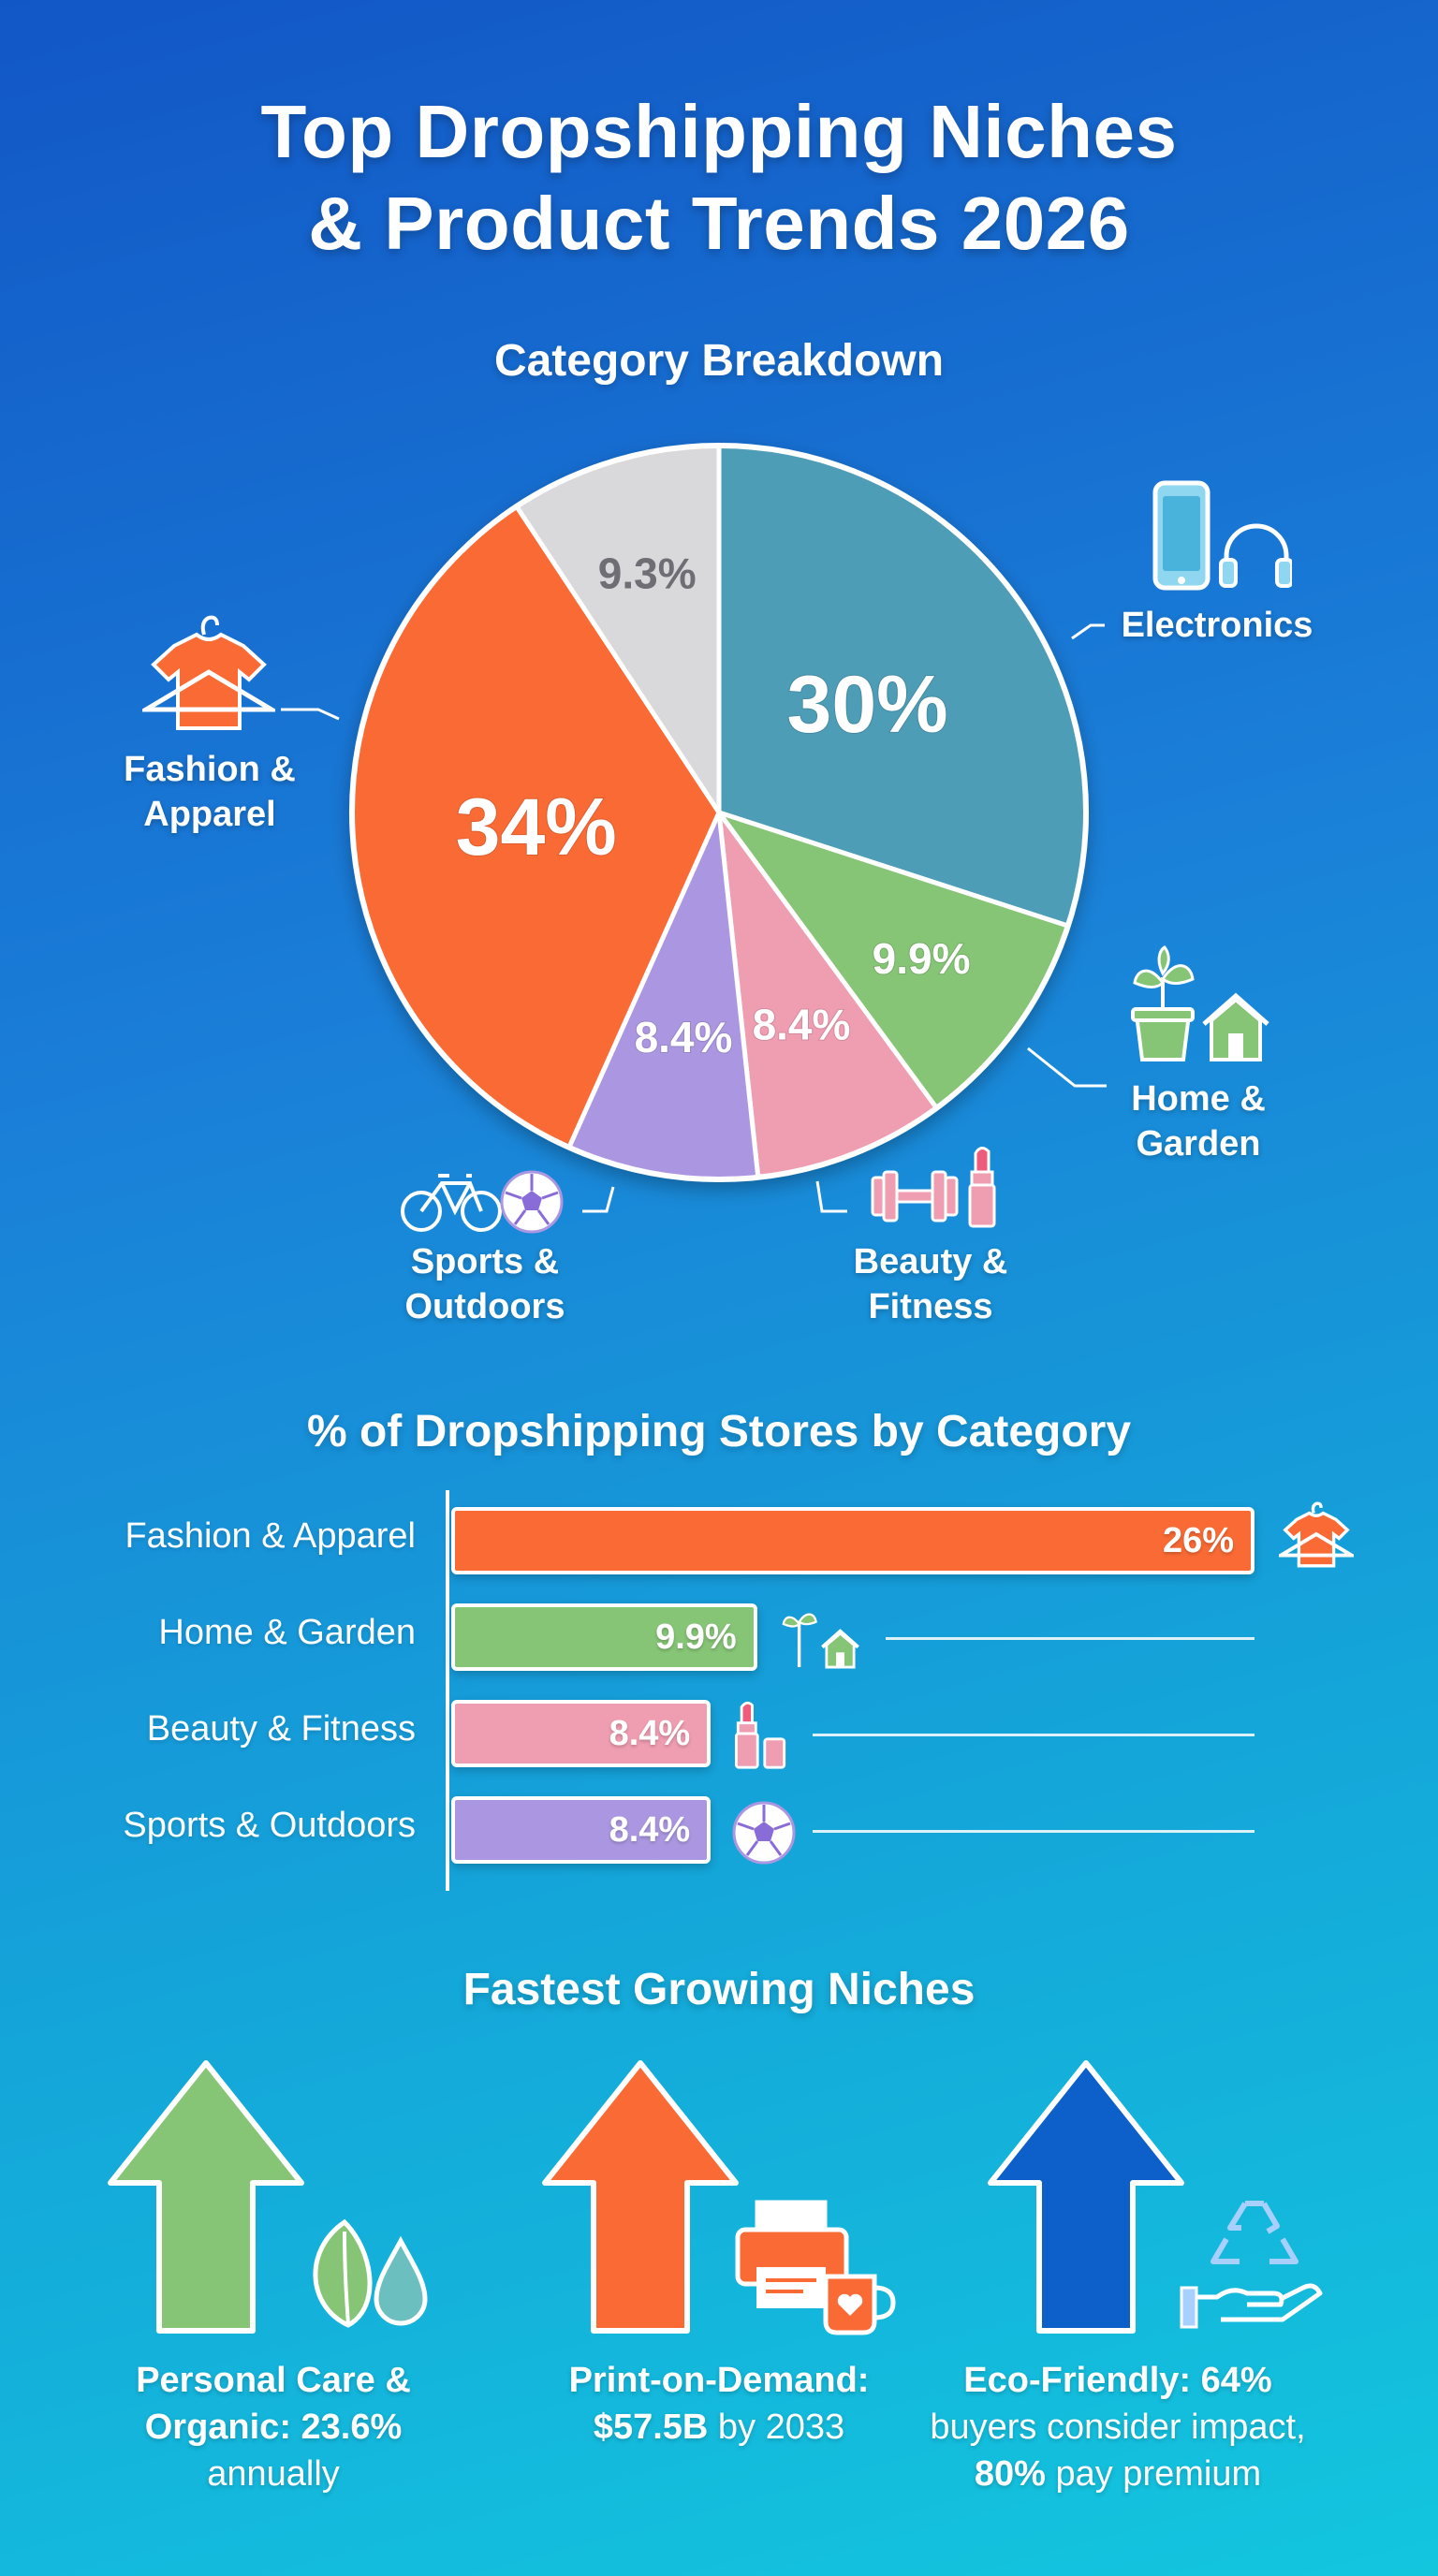 The height and width of the screenshot is (2576, 1438). Describe the element at coordinates (647, 573) in the screenshot. I see `pie-value-label: 9.3%` at that location.